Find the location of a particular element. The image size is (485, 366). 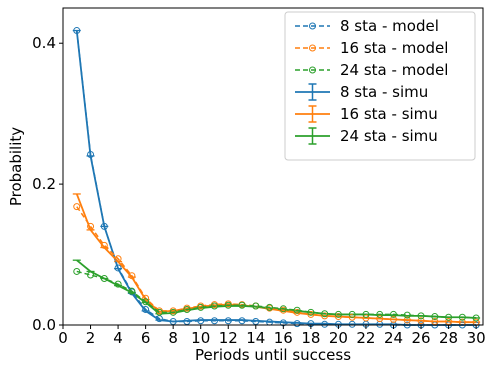

x-tick-label: 10 is located at coordinates (200, 338).